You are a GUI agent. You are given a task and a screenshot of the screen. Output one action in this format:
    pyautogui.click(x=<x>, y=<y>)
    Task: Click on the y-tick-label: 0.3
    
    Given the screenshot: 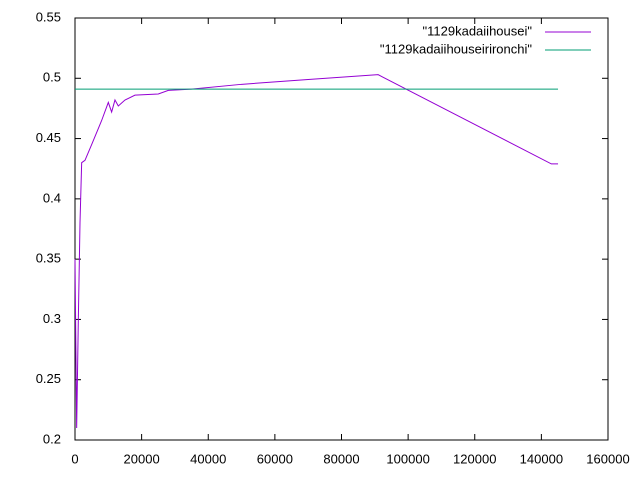 What is the action you would take?
    pyautogui.click(x=52, y=318)
    